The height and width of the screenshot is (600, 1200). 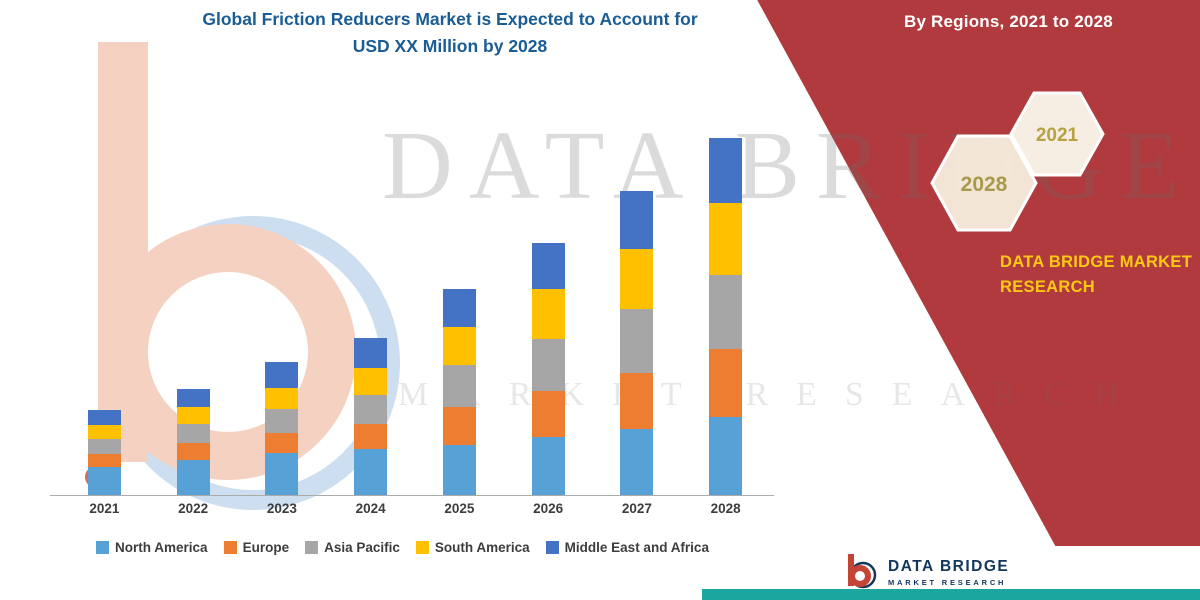 What do you see at coordinates (193, 508) in the screenshot?
I see `x-axis-label: 2022` at bounding box center [193, 508].